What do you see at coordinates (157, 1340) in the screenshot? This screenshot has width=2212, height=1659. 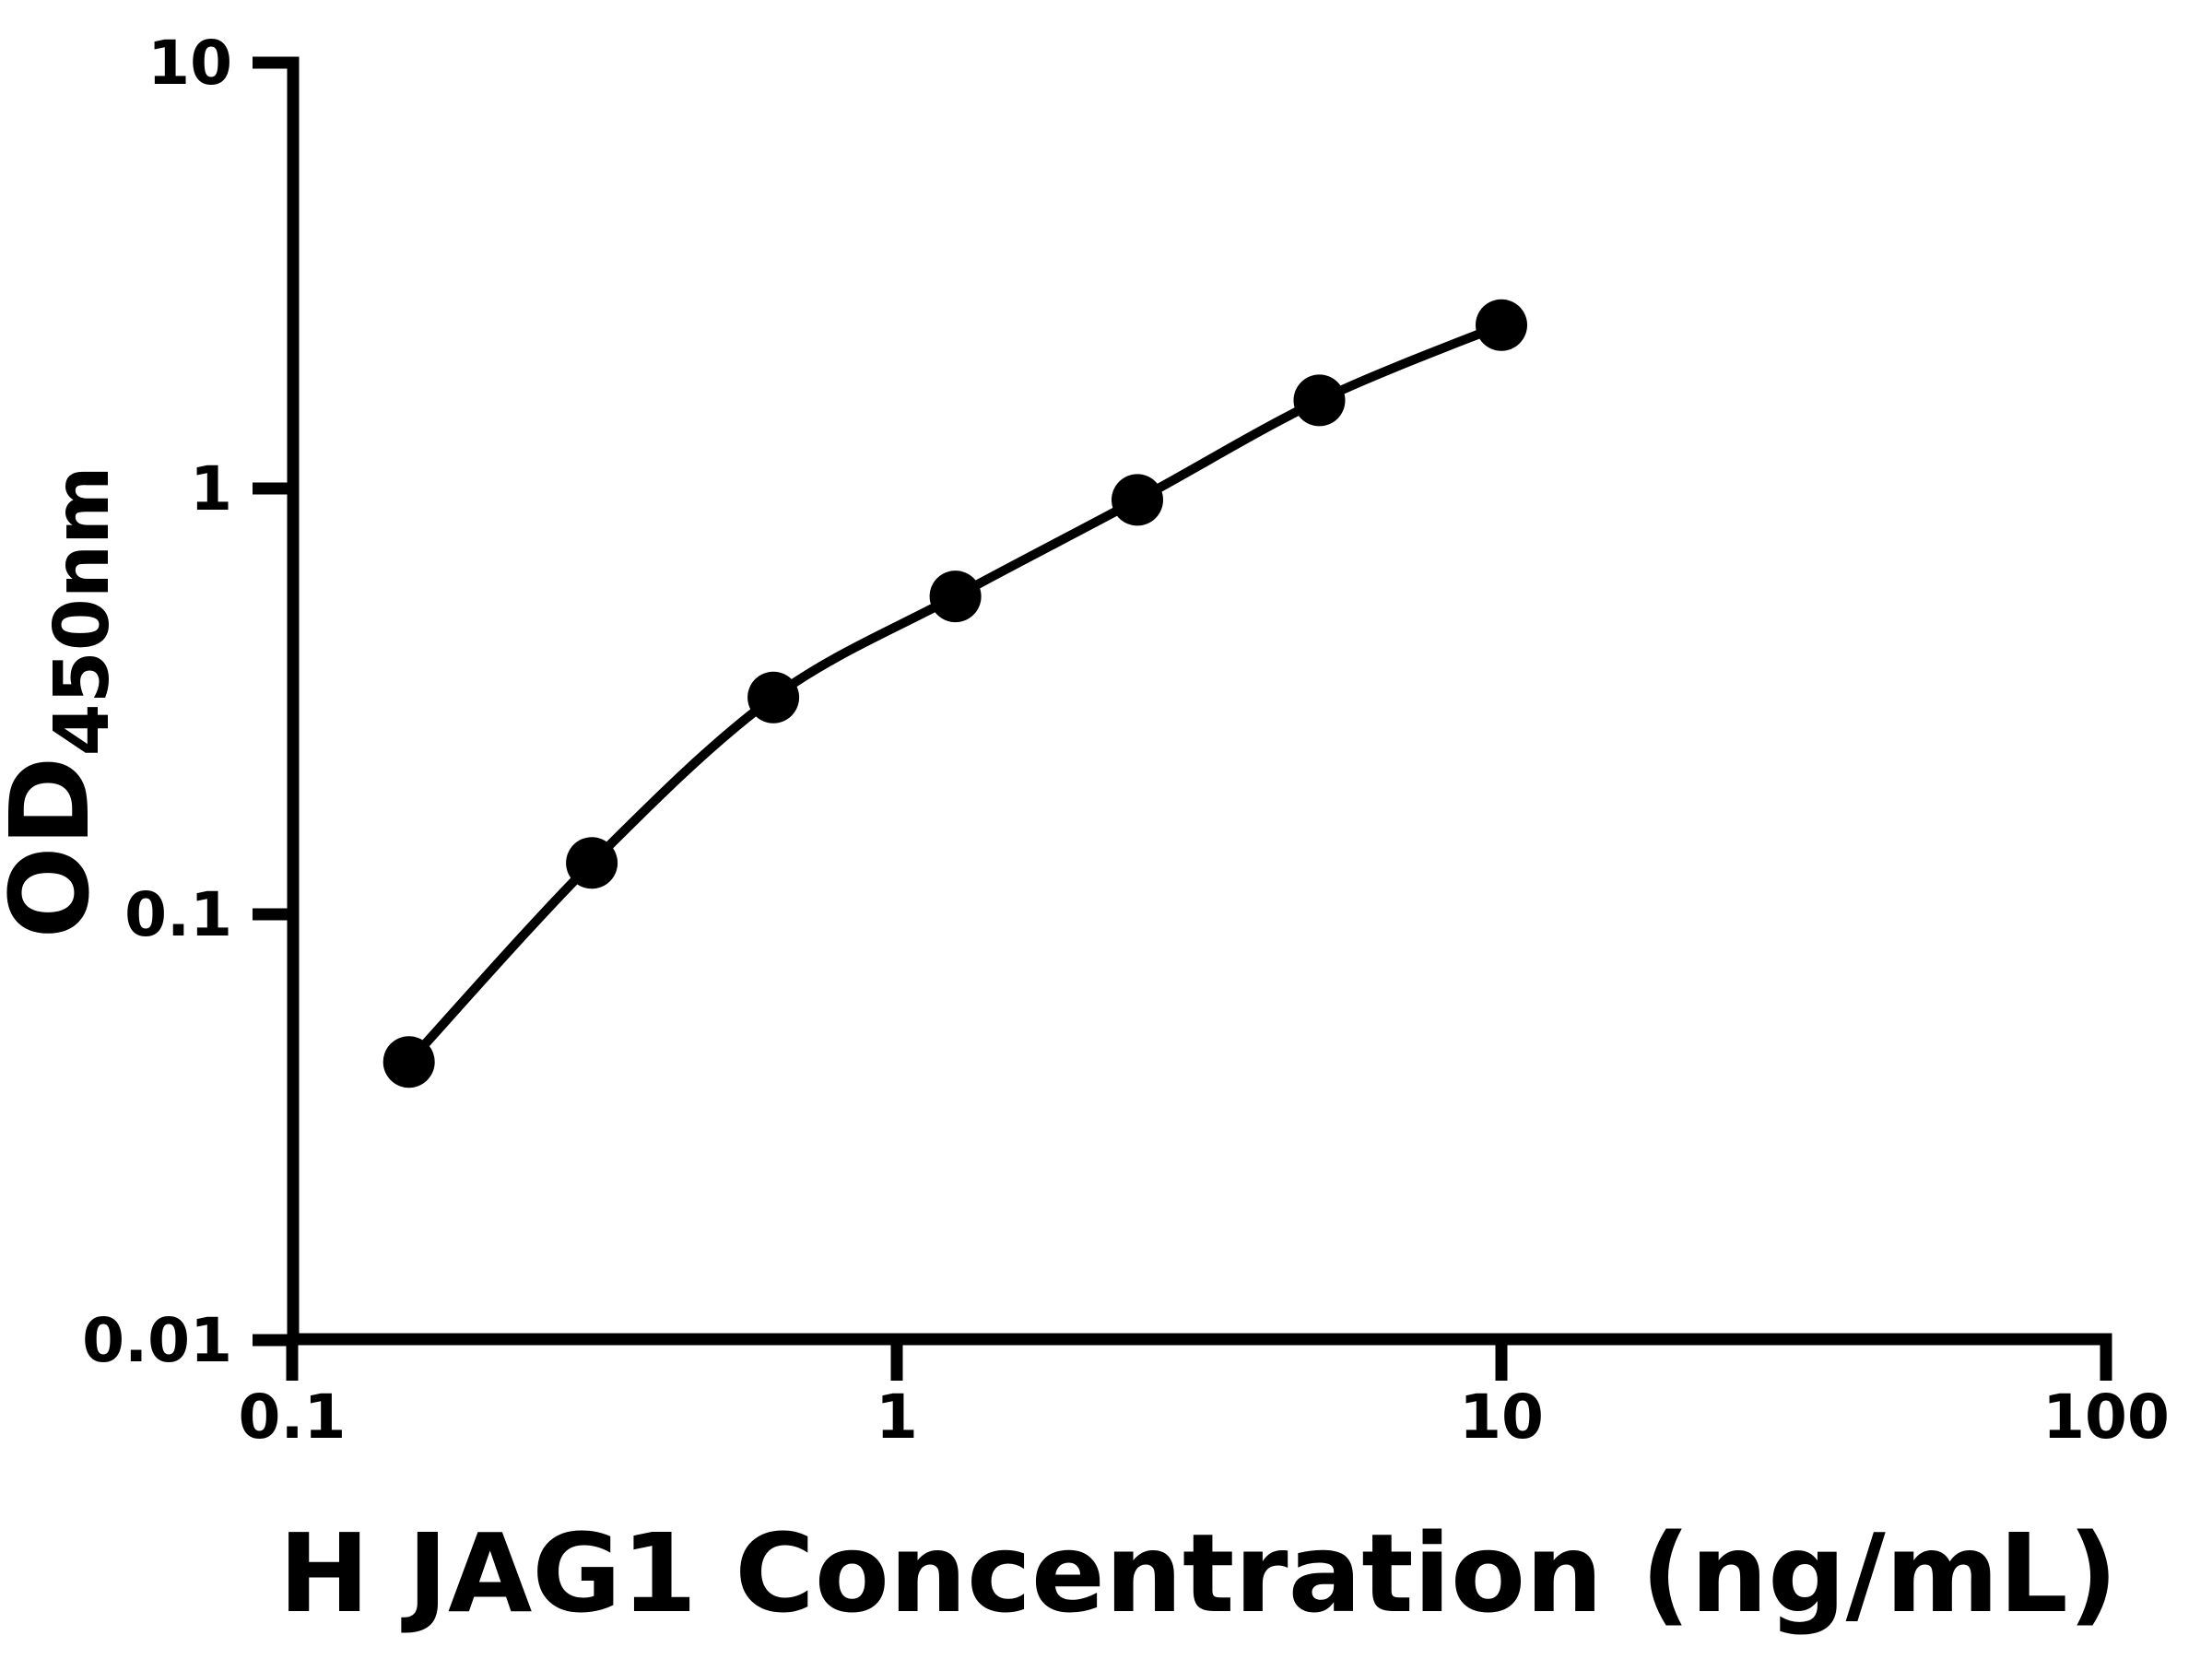 I see `y-tick-label: 0.01` at bounding box center [157, 1340].